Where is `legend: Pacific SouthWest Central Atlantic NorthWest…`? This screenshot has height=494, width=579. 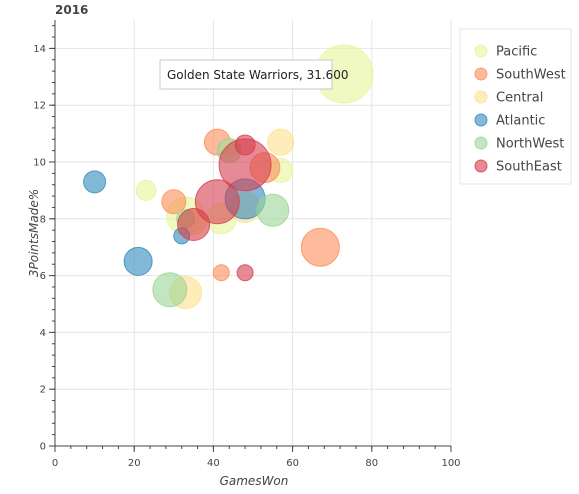
legend: Pacific SouthWest Central Atlantic NorthWest… is located at coordinates (515, 106).